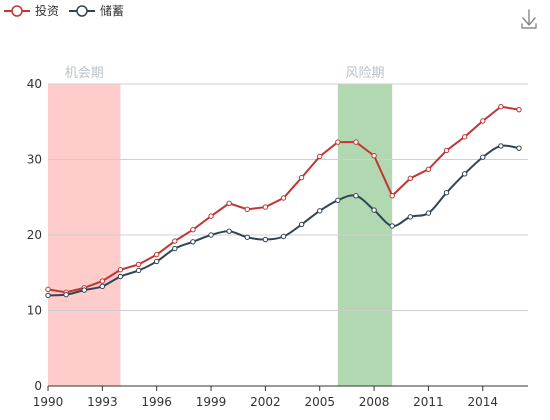  What do you see at coordinates (102, 402) in the screenshot?
I see `x-tick-label: 1993` at bounding box center [102, 402].